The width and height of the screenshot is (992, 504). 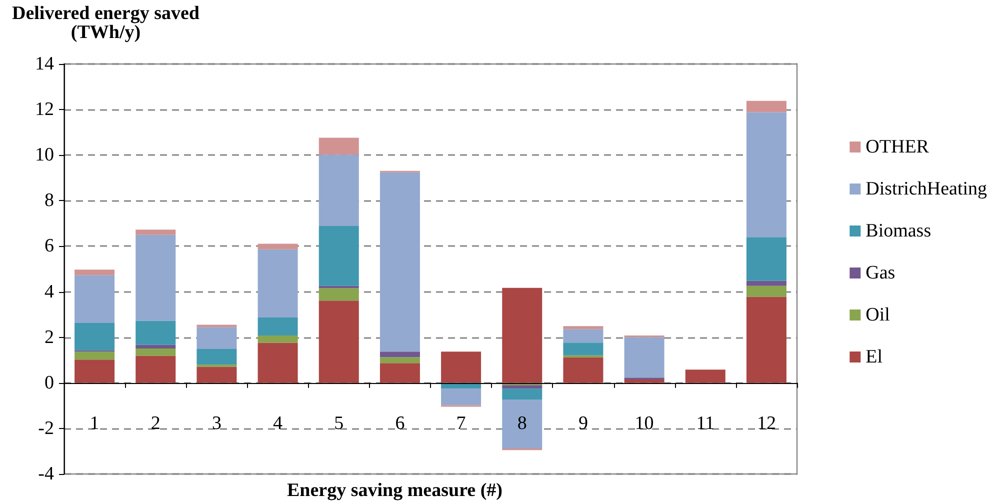 What do you see at coordinates (874, 357) in the screenshot?
I see `legend-label: El` at bounding box center [874, 357].